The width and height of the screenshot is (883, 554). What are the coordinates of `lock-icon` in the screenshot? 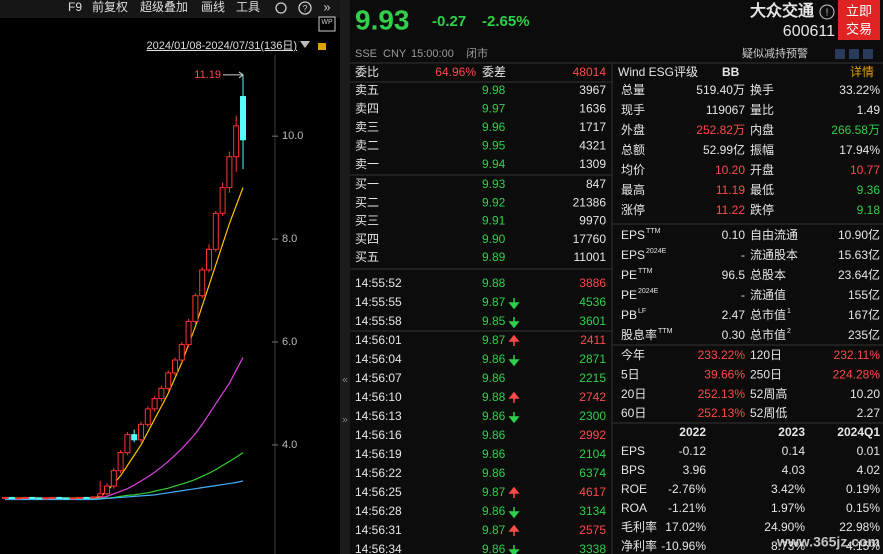 It's located at (322, 46).